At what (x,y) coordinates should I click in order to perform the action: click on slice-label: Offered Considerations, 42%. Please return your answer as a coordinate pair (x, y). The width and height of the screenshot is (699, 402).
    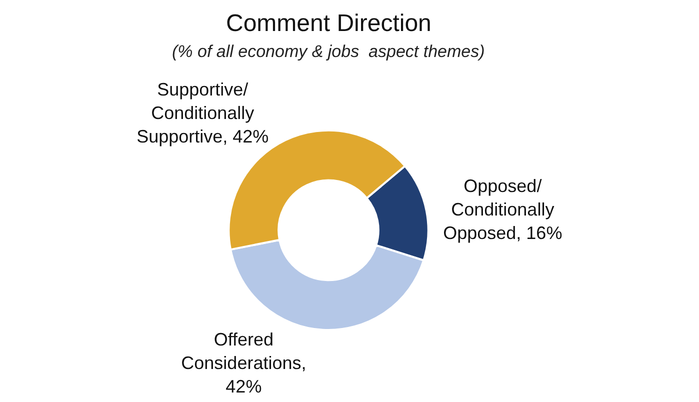
    Looking at the image, I should click on (243, 363).